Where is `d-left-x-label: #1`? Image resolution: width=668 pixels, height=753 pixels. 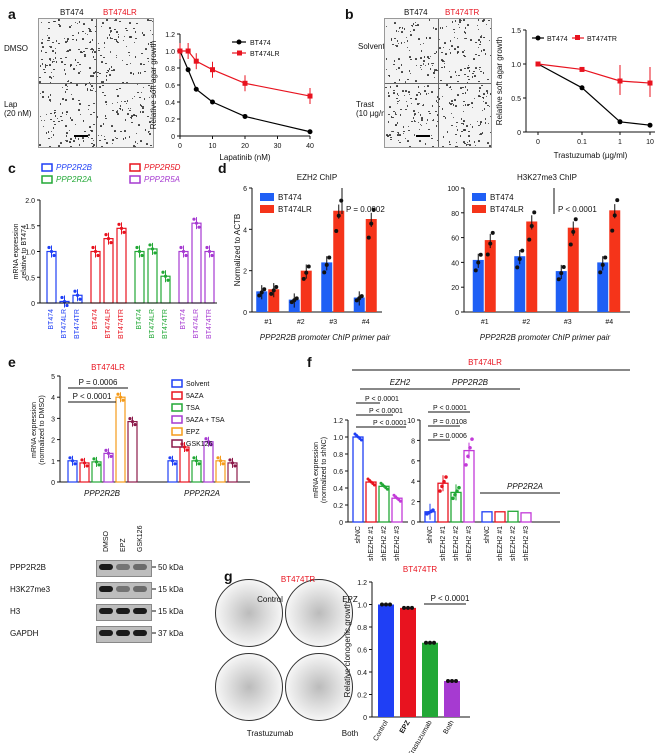 d-left-x-label: #1 is located at coordinates (268, 322).